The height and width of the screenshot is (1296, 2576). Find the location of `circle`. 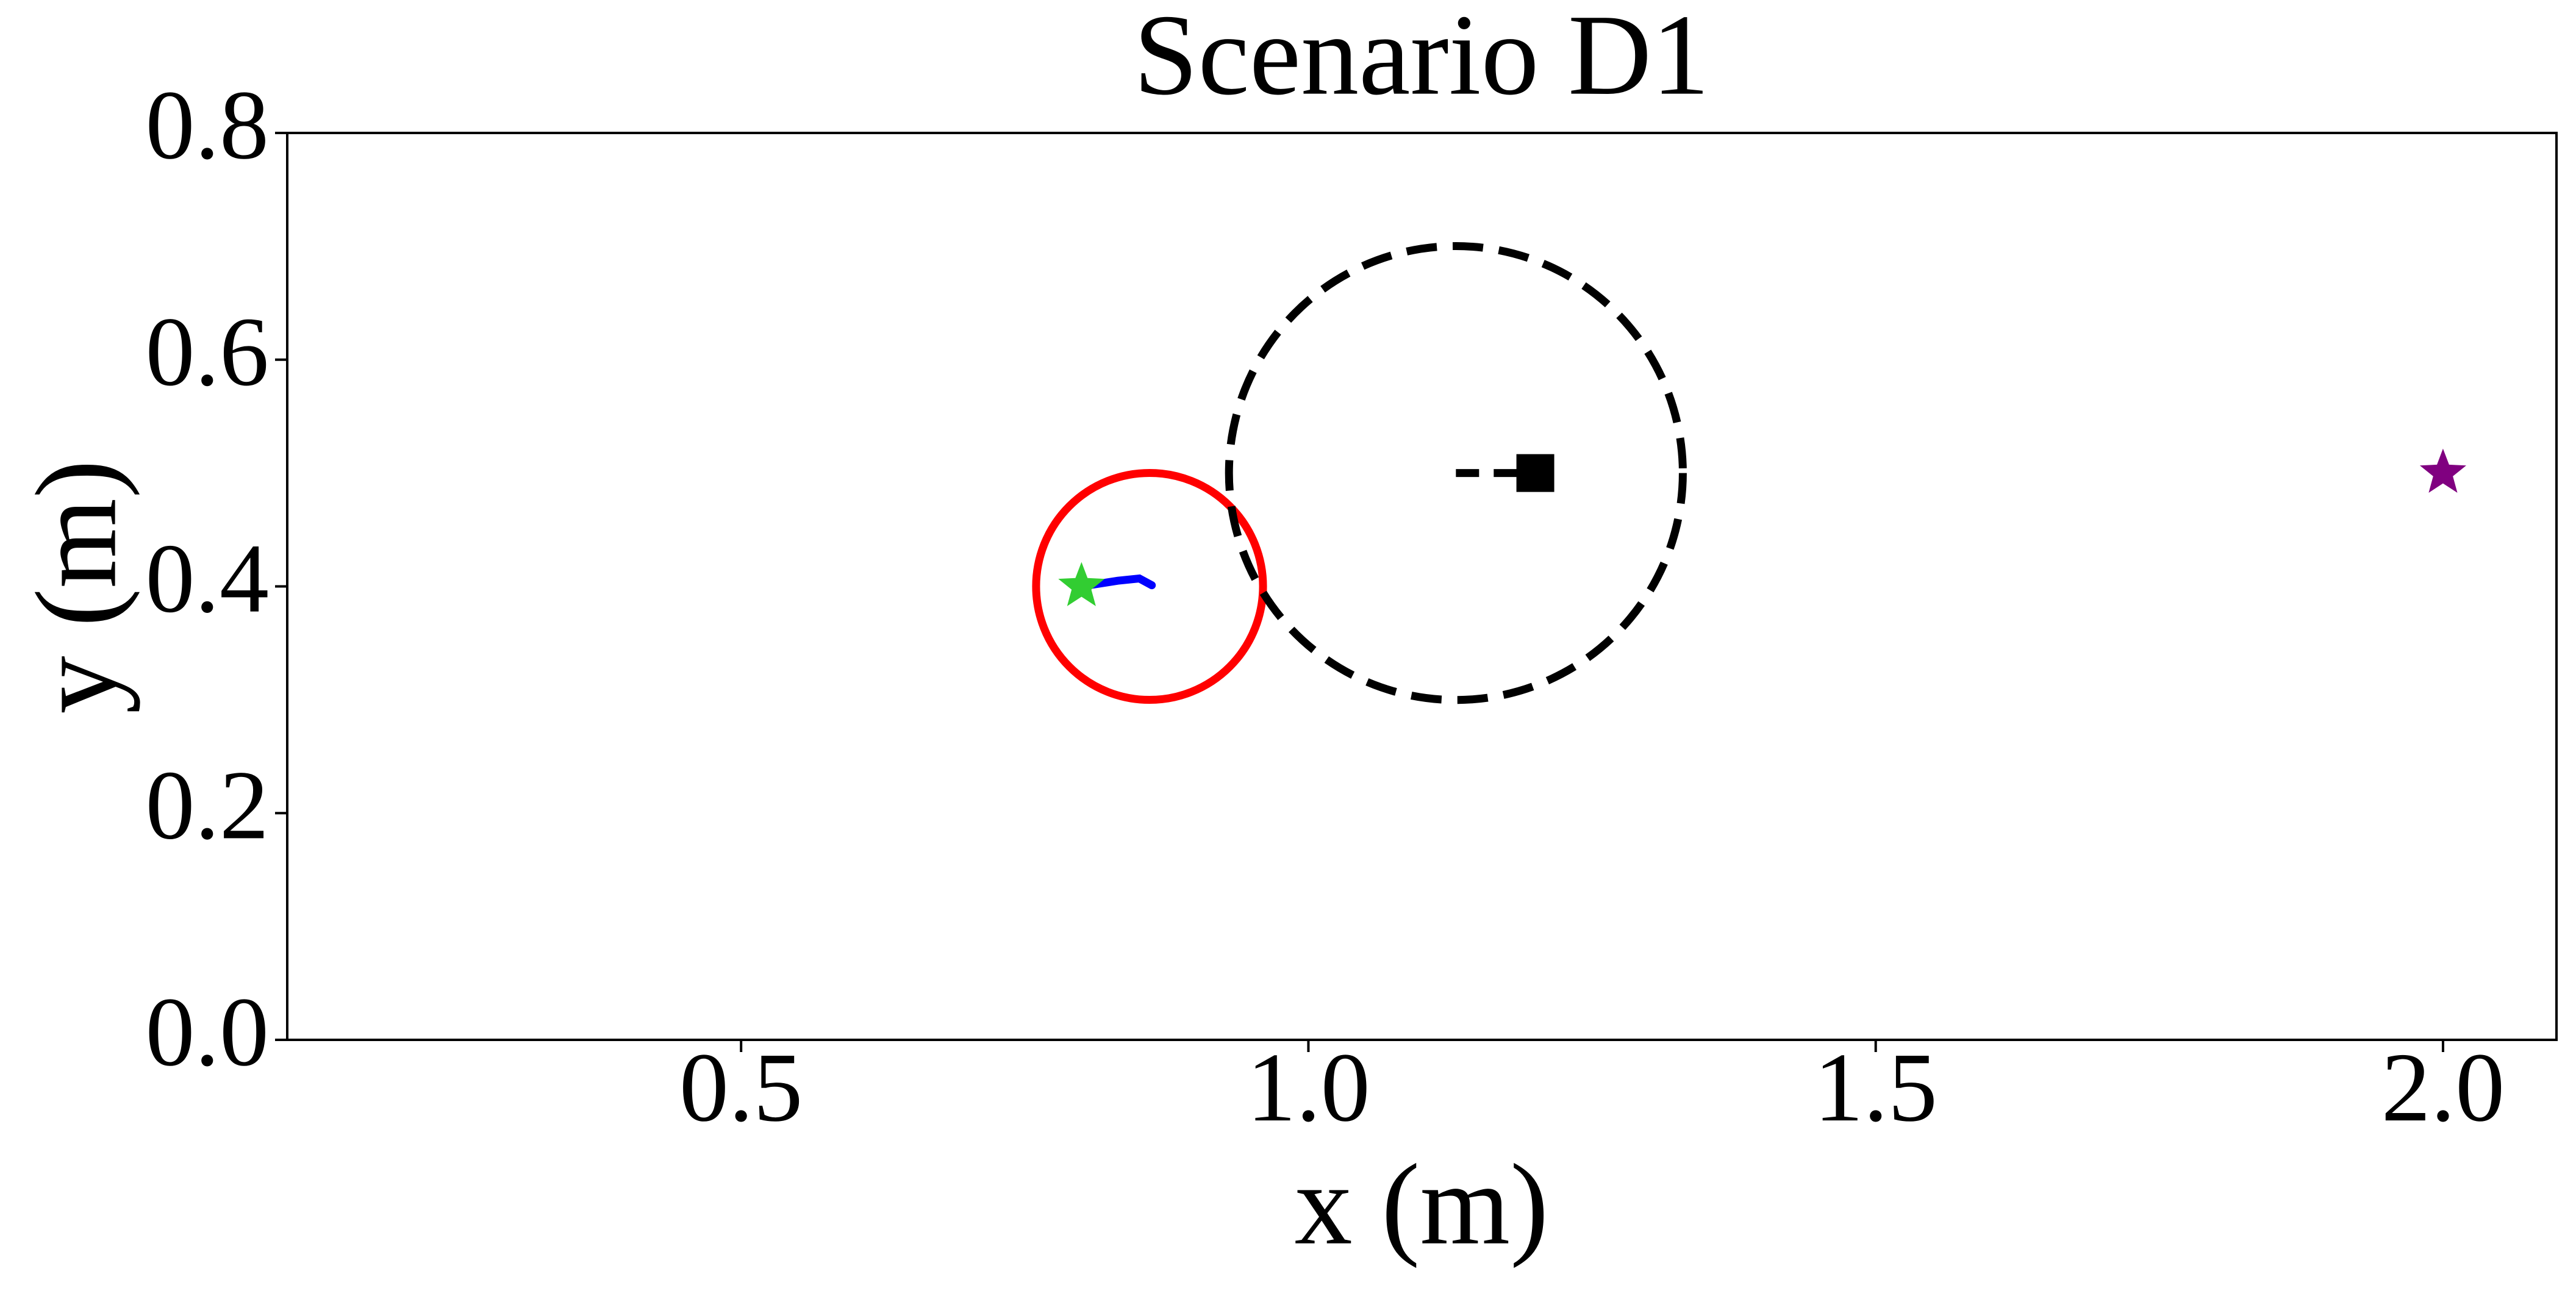

circle is located at coordinates (1149, 586).